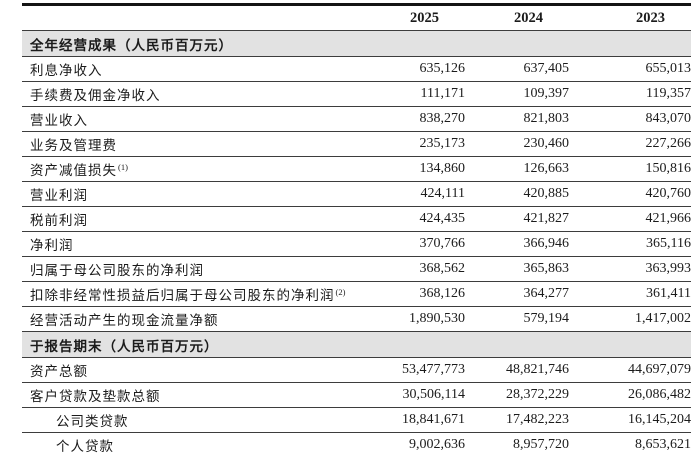 This screenshot has width=700, height=457. What do you see at coordinates (442, 193) in the screenshot?
I see `row-value: 424,111` at bounding box center [442, 193].